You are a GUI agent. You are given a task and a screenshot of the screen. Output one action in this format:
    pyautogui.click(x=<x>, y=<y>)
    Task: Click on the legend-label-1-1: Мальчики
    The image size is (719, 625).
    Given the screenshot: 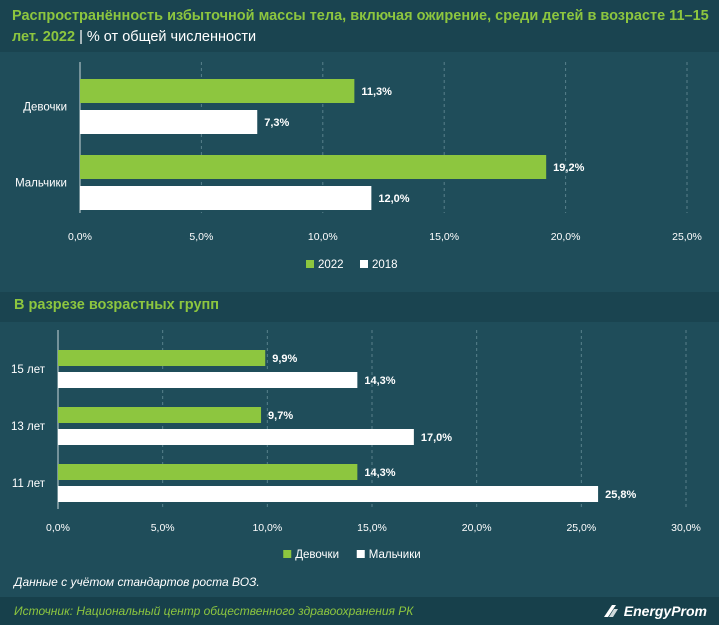 What is the action you would take?
    pyautogui.click(x=395, y=555)
    